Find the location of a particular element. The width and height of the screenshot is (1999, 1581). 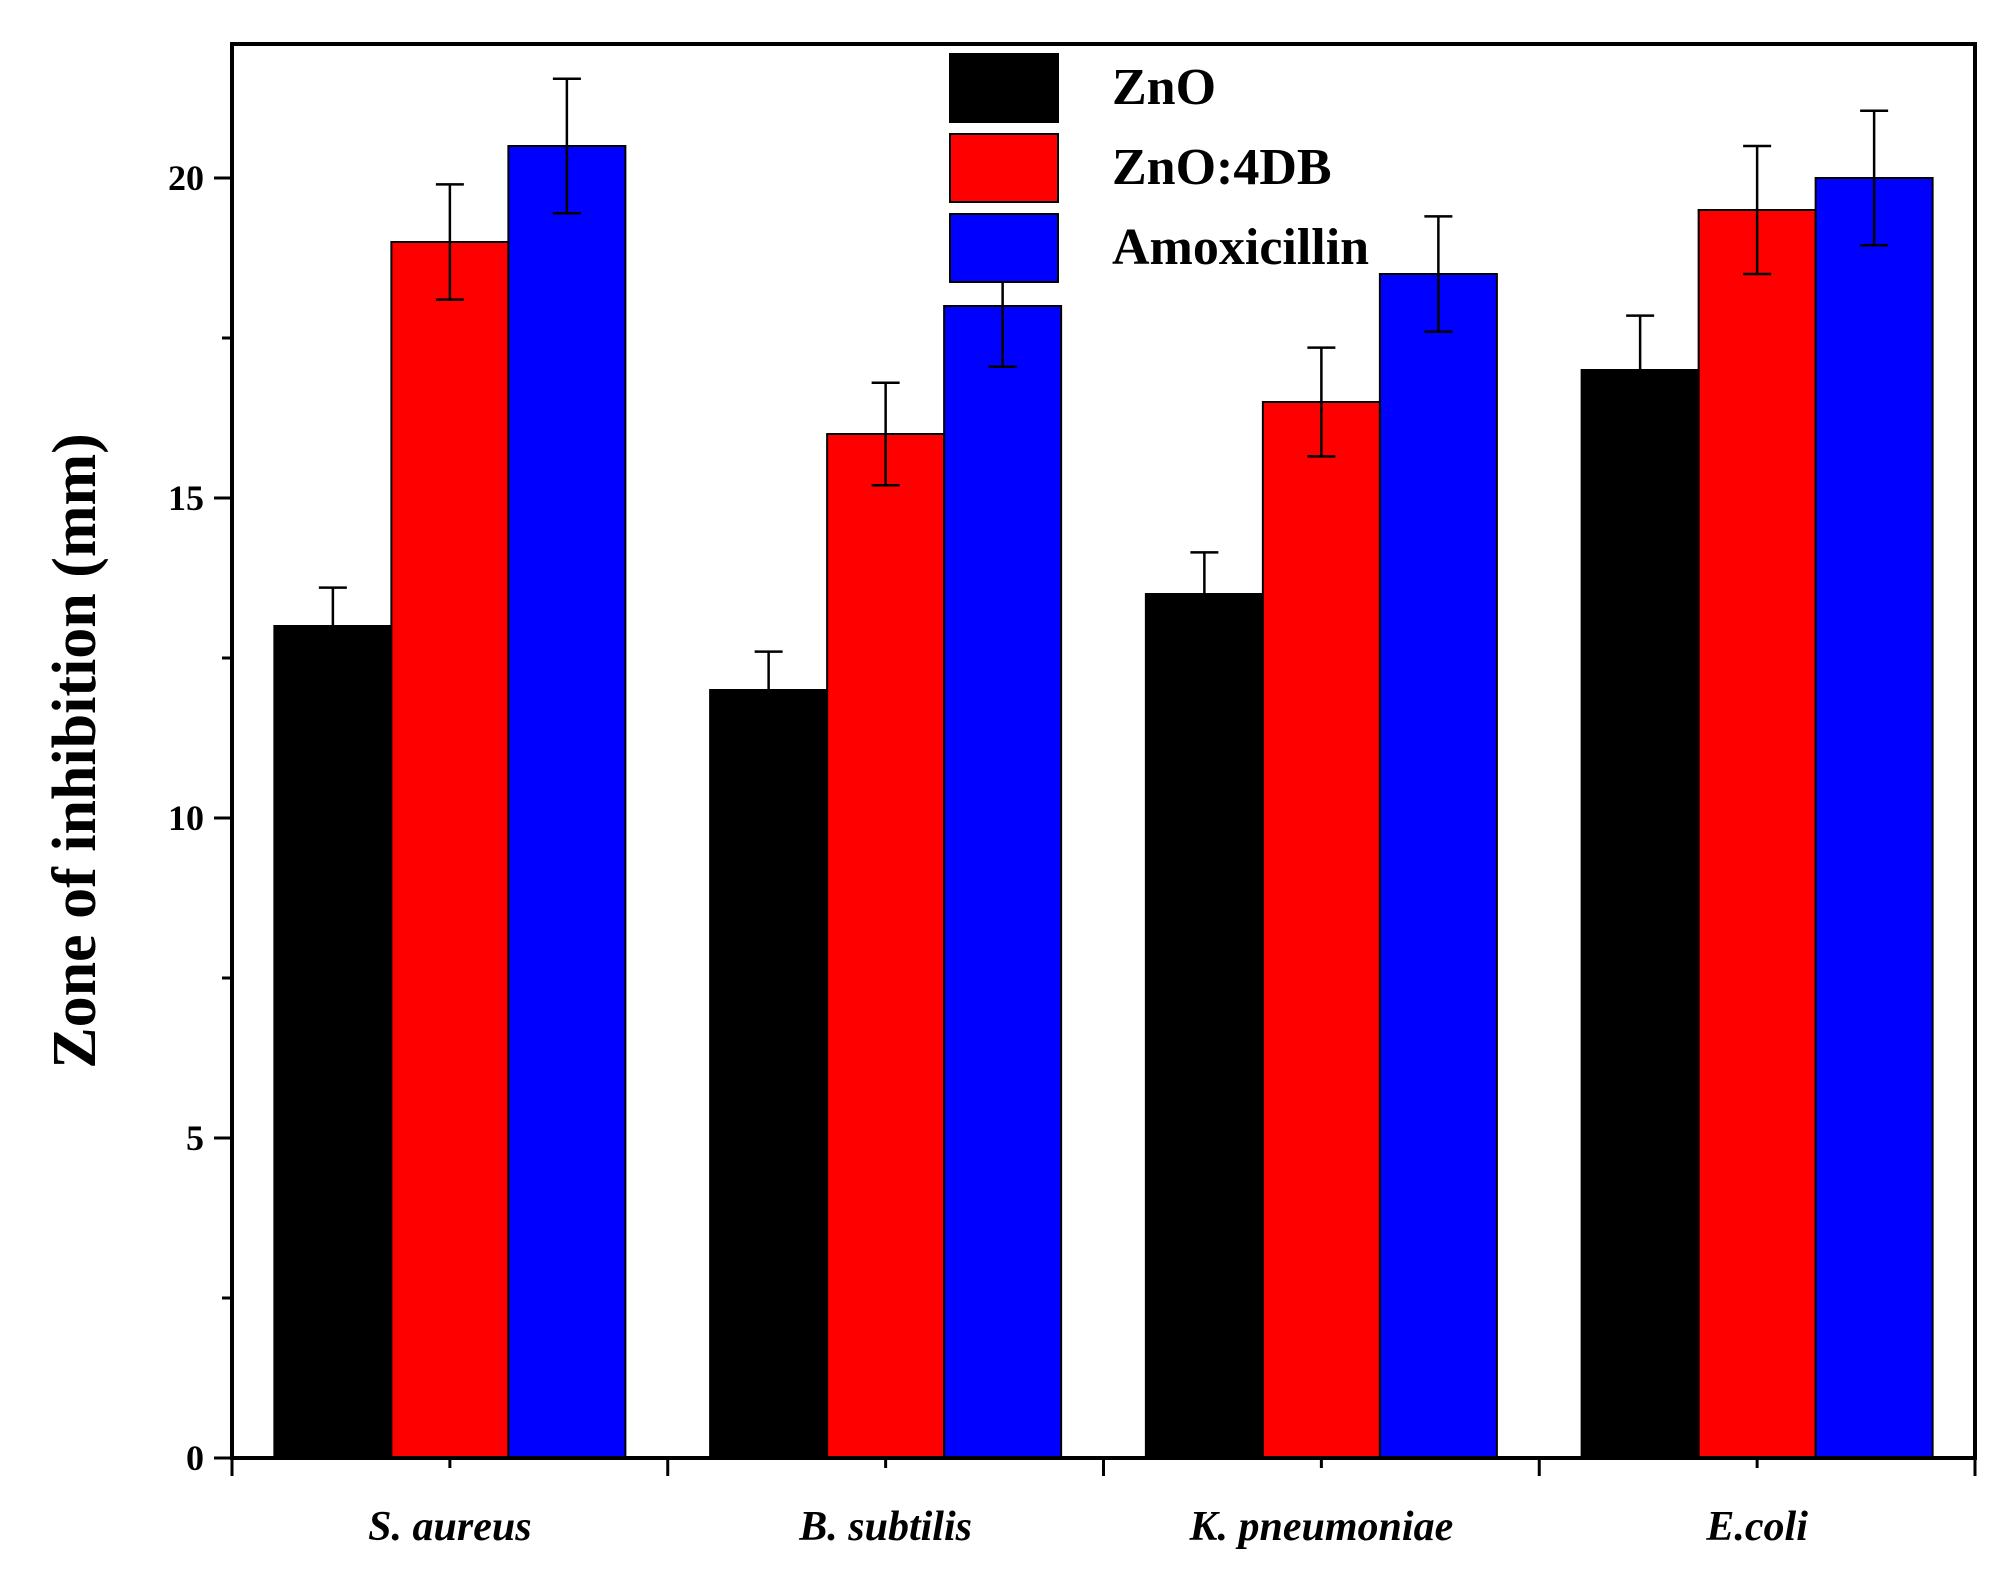

legend-label-zno: ZnO is located at coordinates (1164, 87).